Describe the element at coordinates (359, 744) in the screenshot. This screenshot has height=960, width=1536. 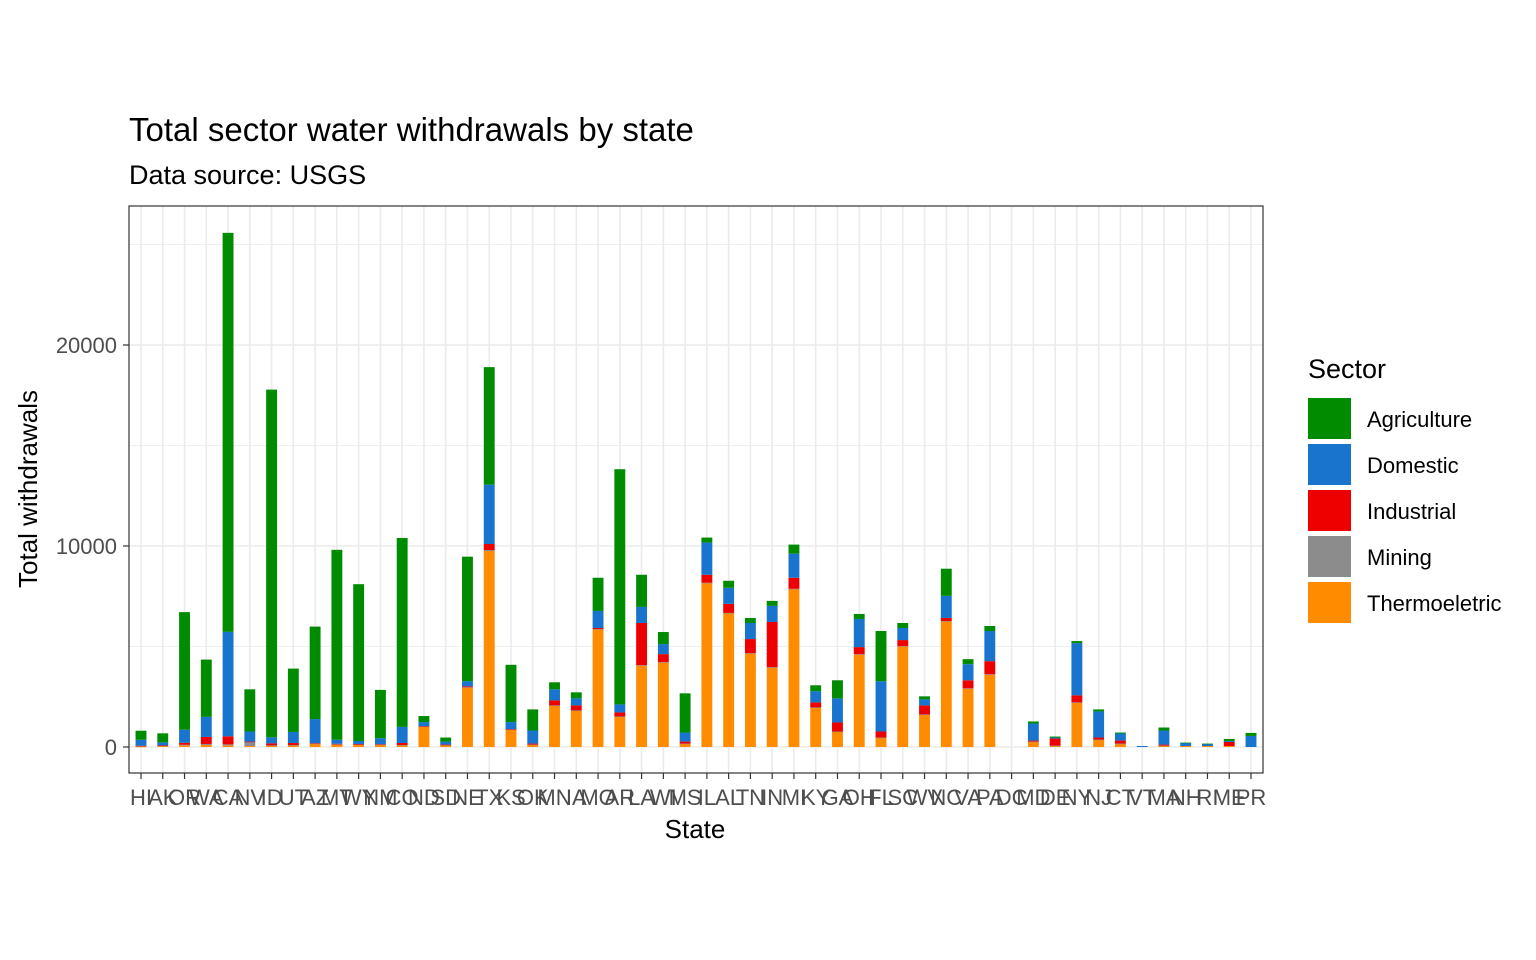
I see `bar-segment-mining-wy` at that location.